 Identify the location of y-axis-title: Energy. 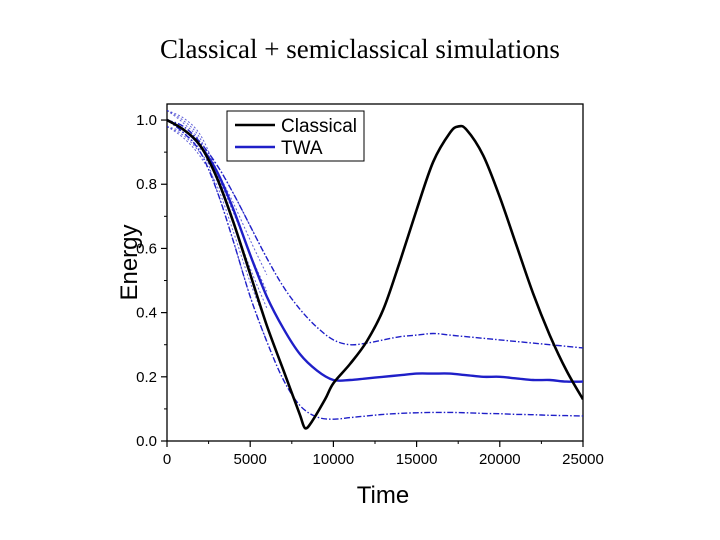
(129, 262).